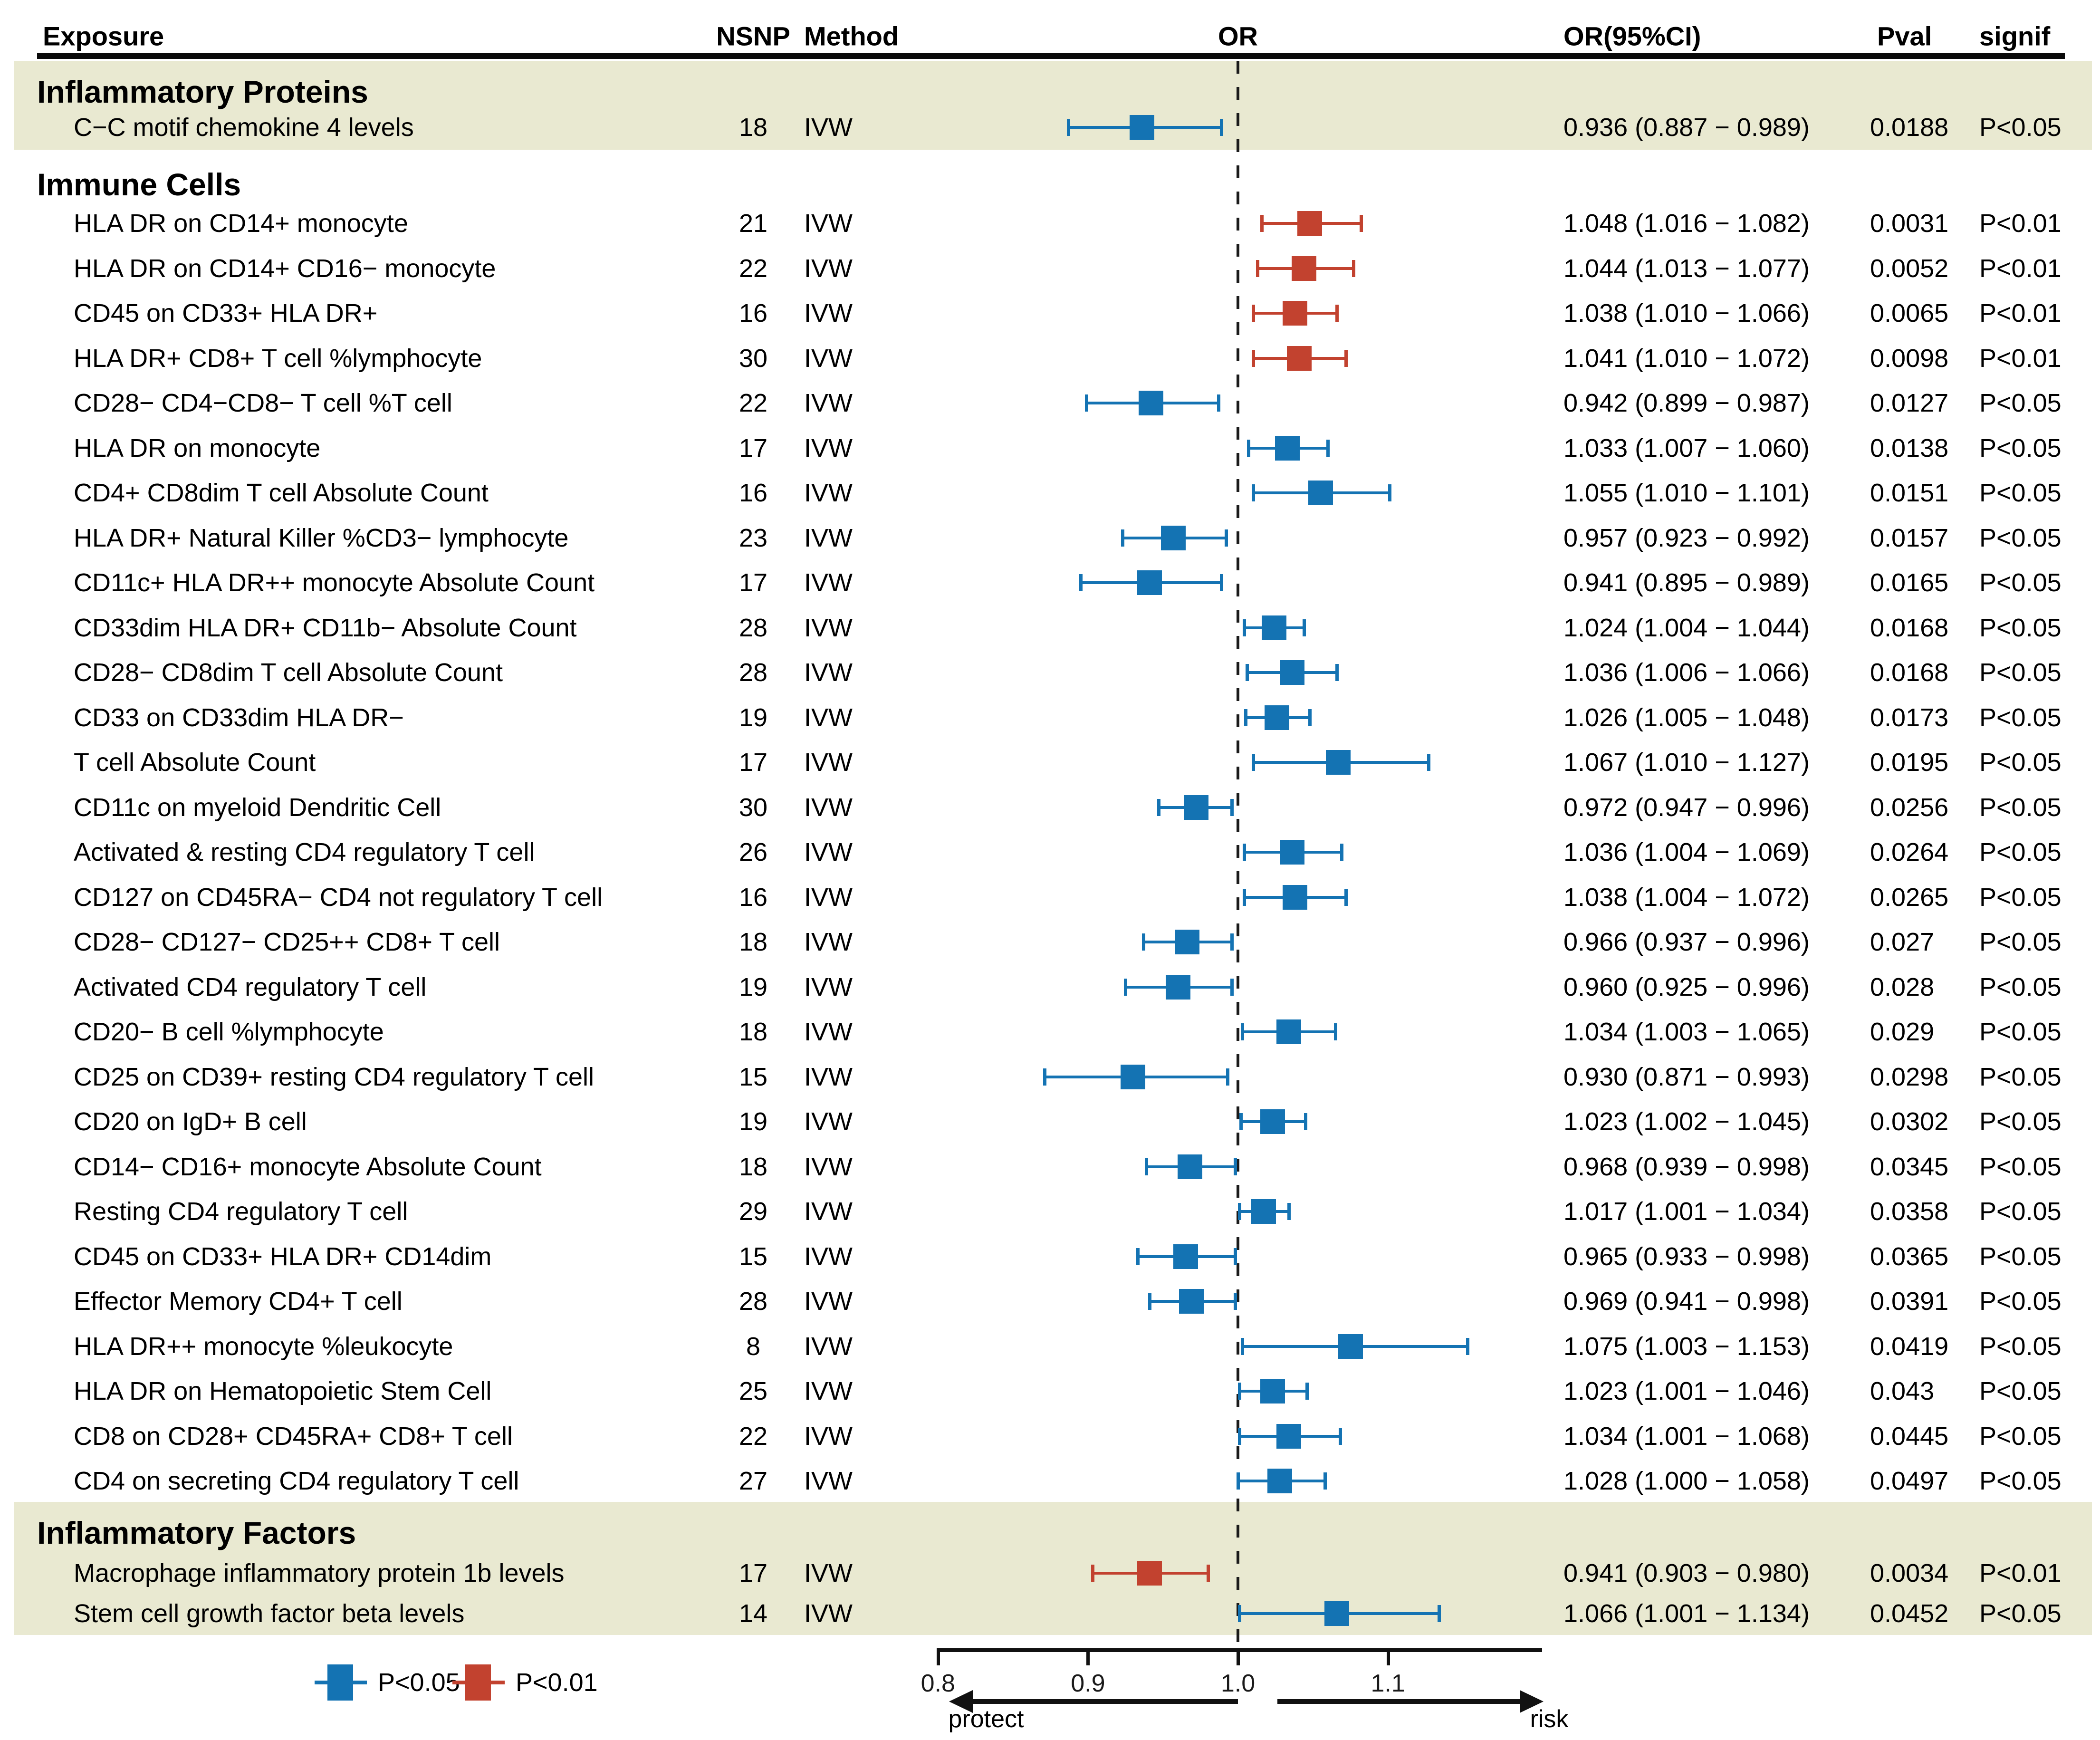 The width and height of the screenshot is (2100, 1740). I want to click on pval-value: 0.0138, so click(1909, 447).